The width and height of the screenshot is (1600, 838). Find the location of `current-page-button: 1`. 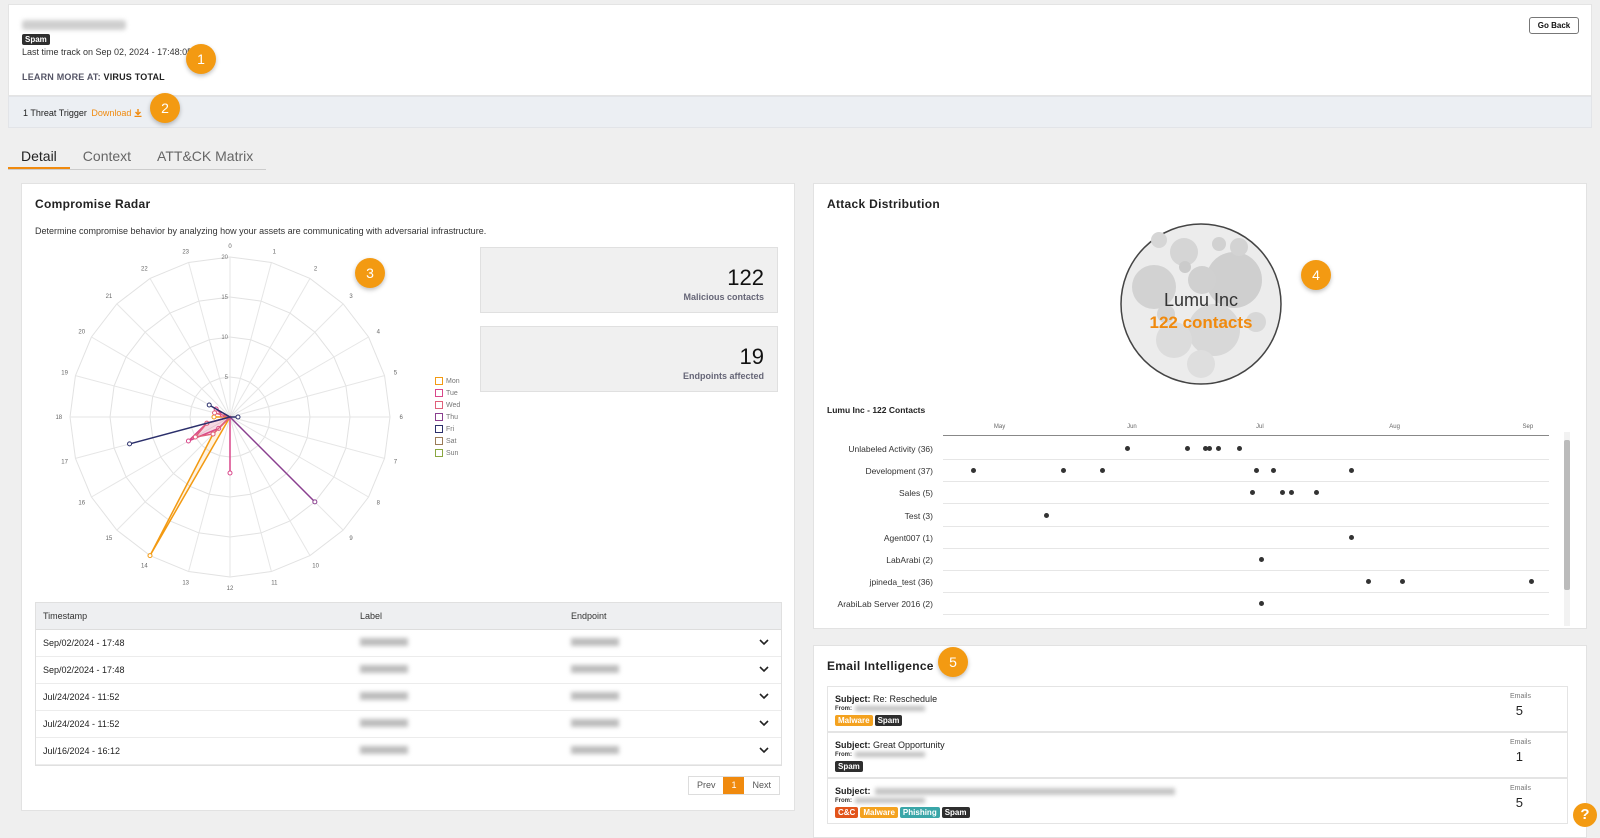

current-page-button: 1 is located at coordinates (734, 785).